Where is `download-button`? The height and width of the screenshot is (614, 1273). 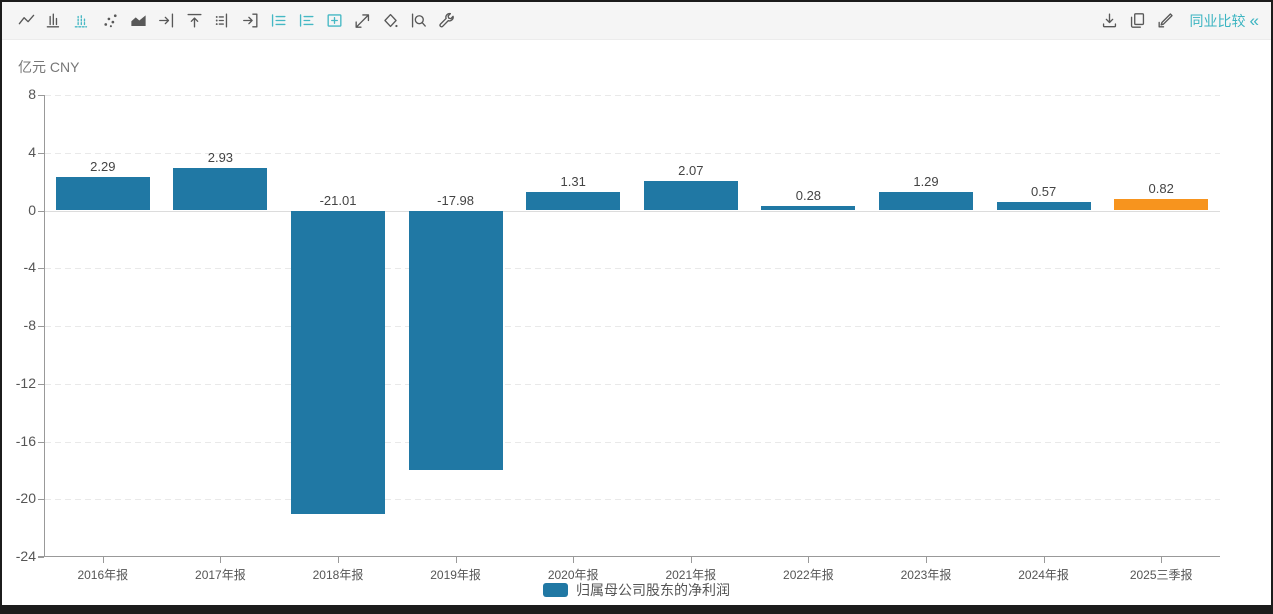
download-button is located at coordinates (1110, 21).